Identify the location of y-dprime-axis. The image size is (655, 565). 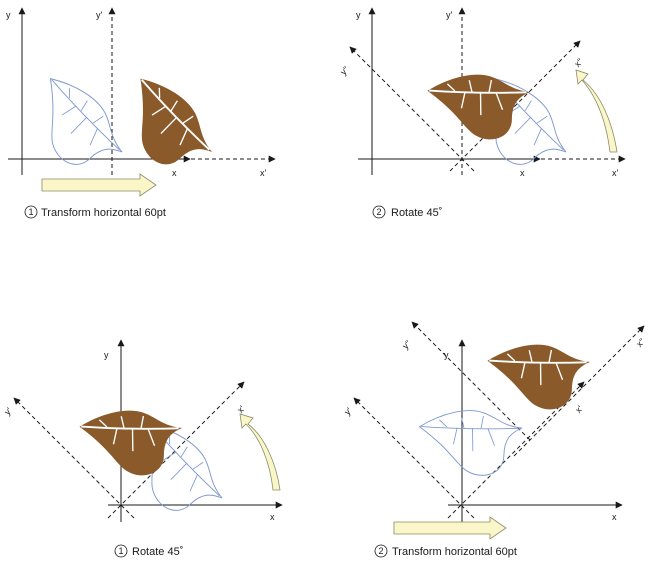
(412, 109).